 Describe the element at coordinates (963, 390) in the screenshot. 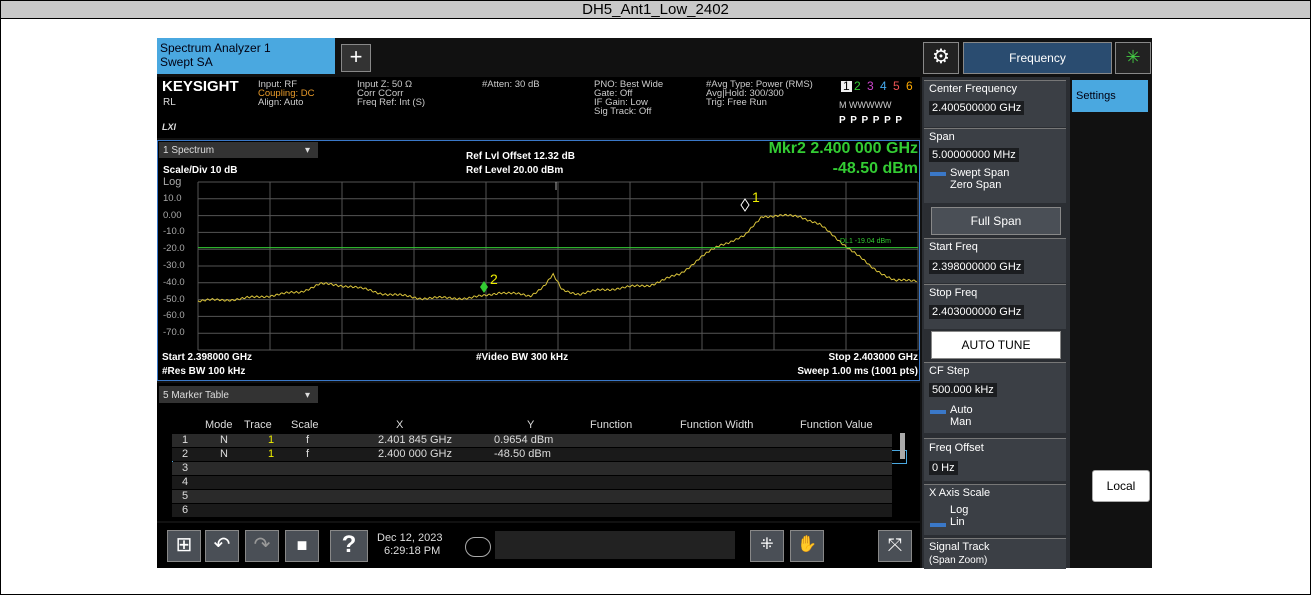

I see `menu-value: 500.000 kHz` at that location.